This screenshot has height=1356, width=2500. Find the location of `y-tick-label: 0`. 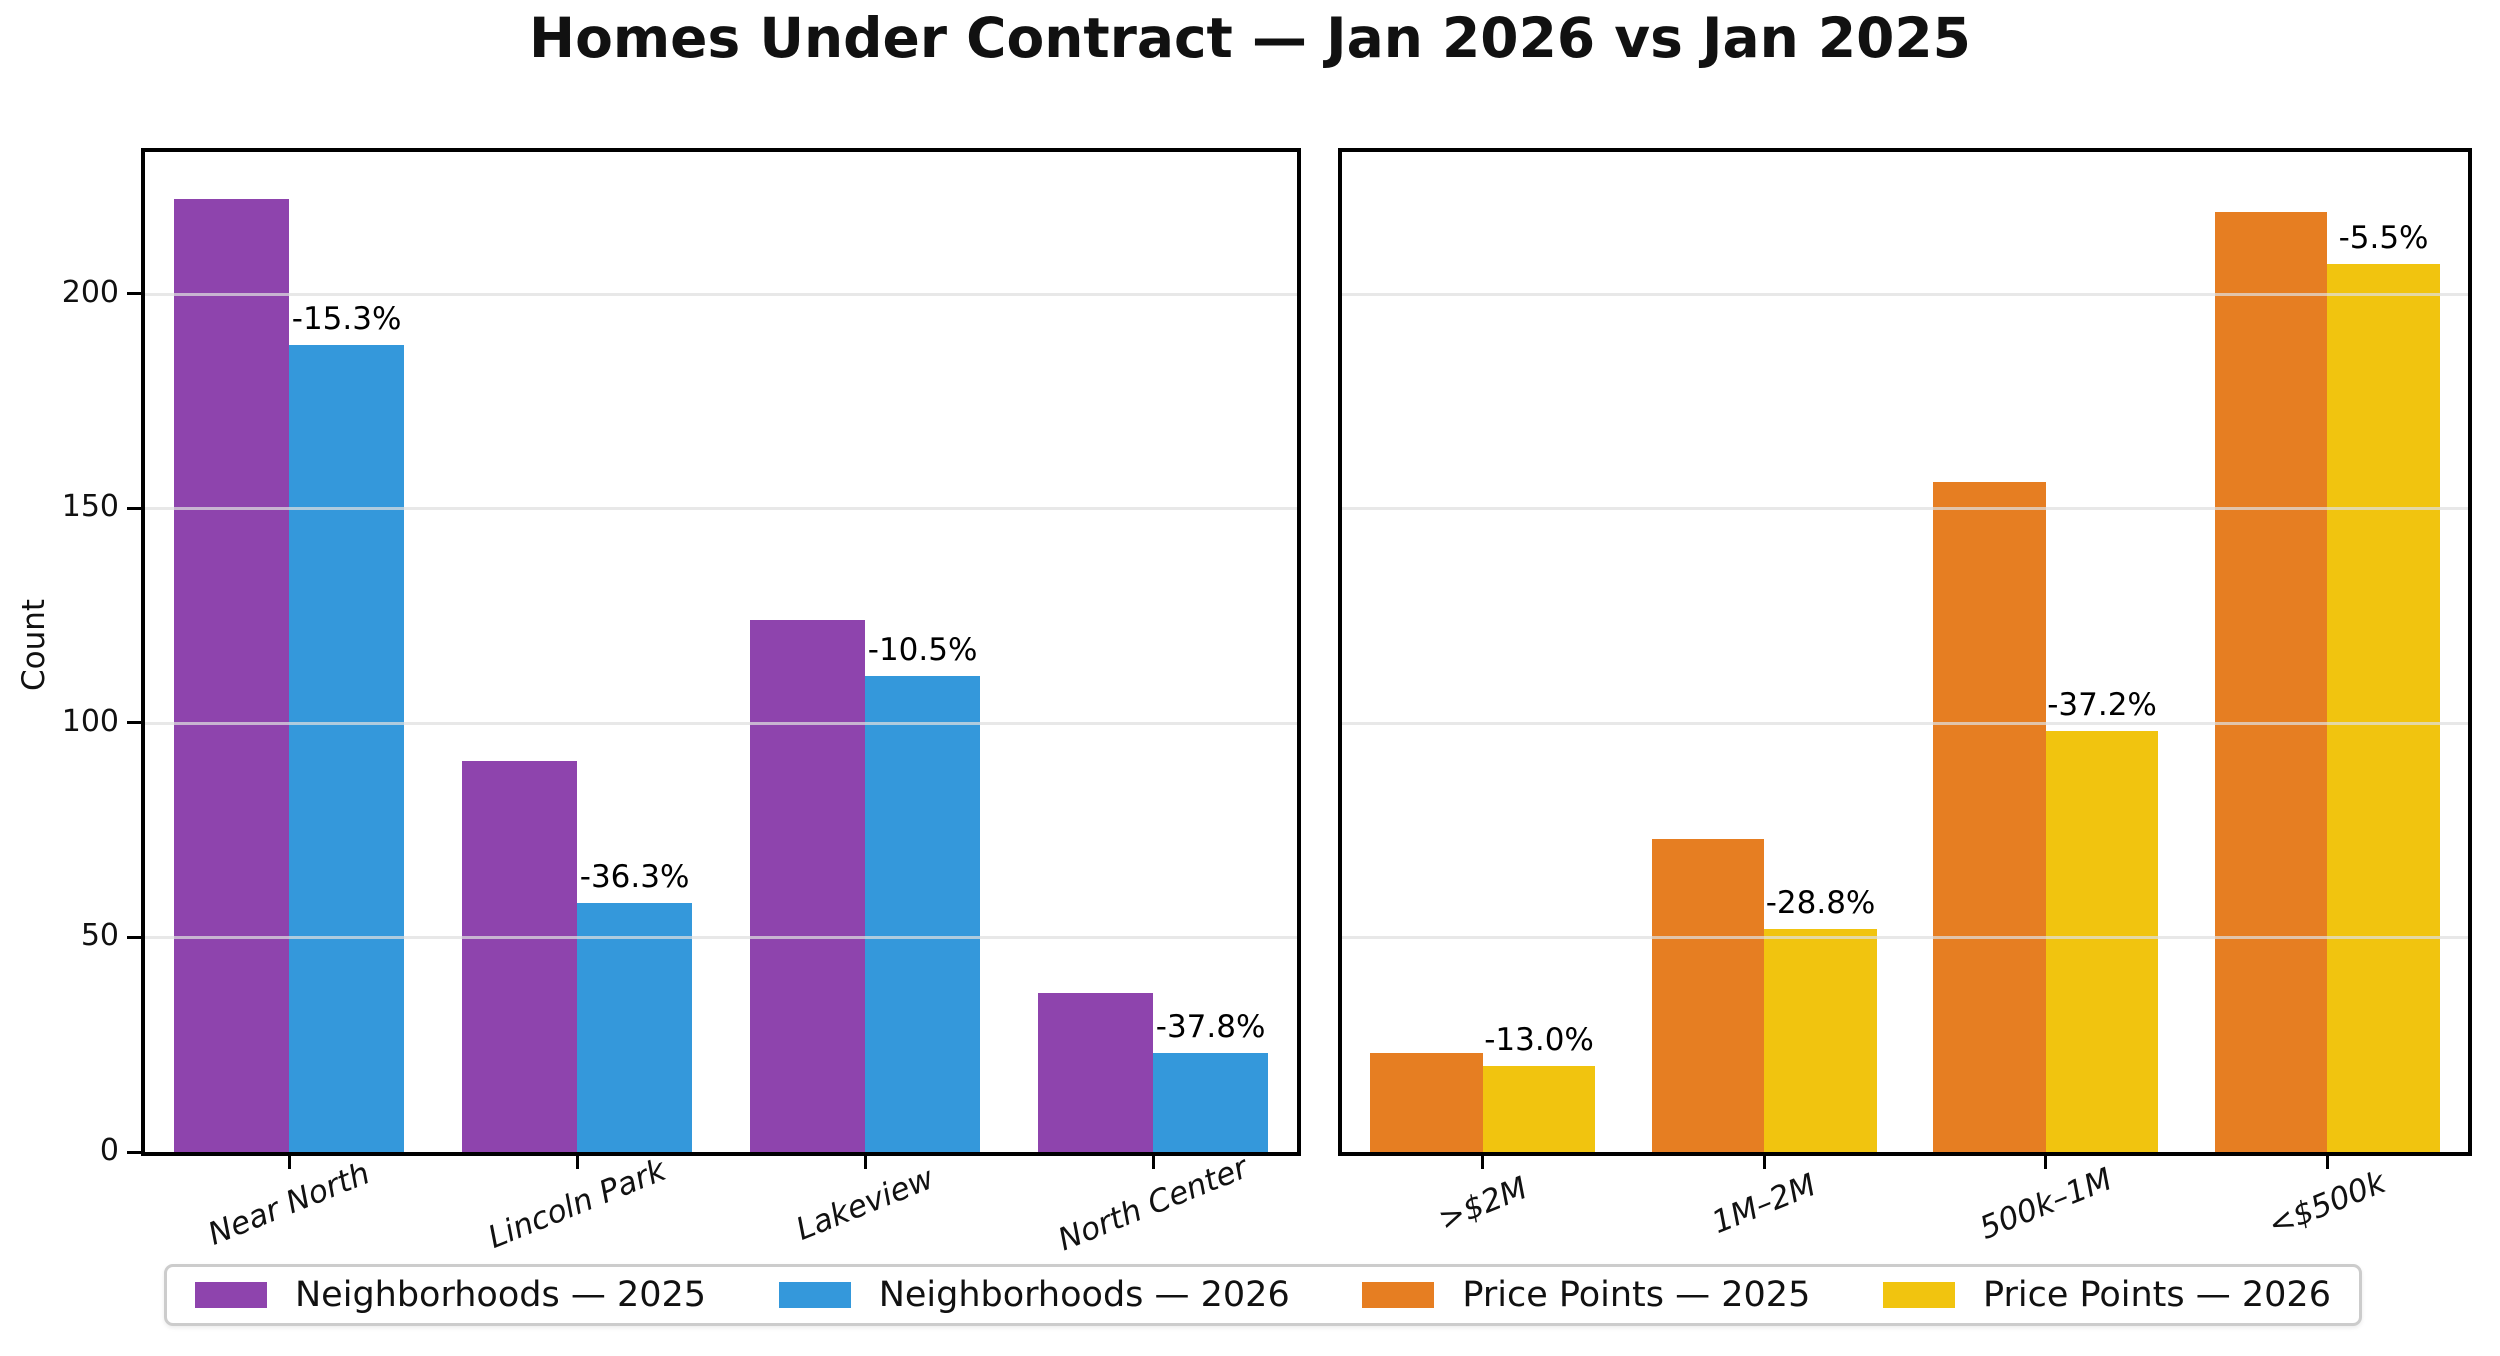

y-tick-label: 0 is located at coordinates (109, 1150).